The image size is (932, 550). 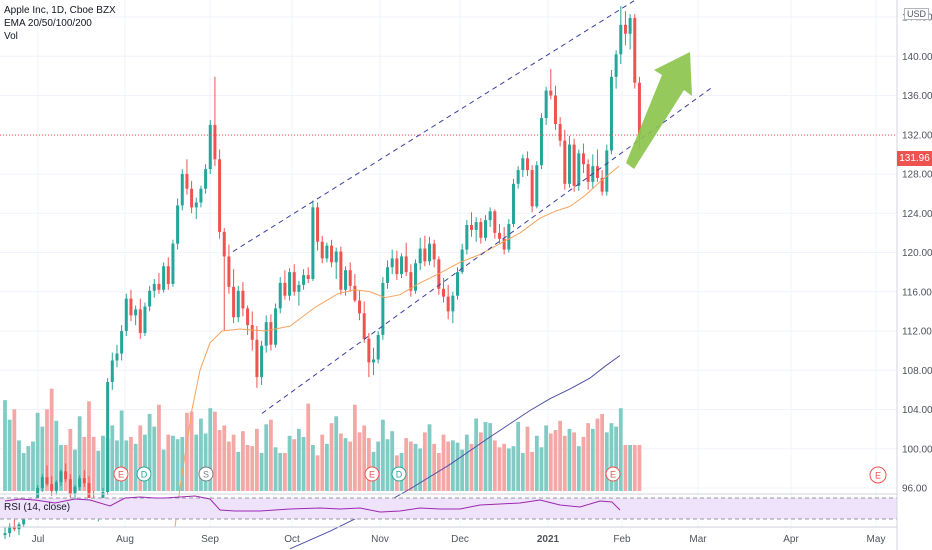 I want to click on rsi-indicator-label: RSI (14, close), so click(x=37, y=507).